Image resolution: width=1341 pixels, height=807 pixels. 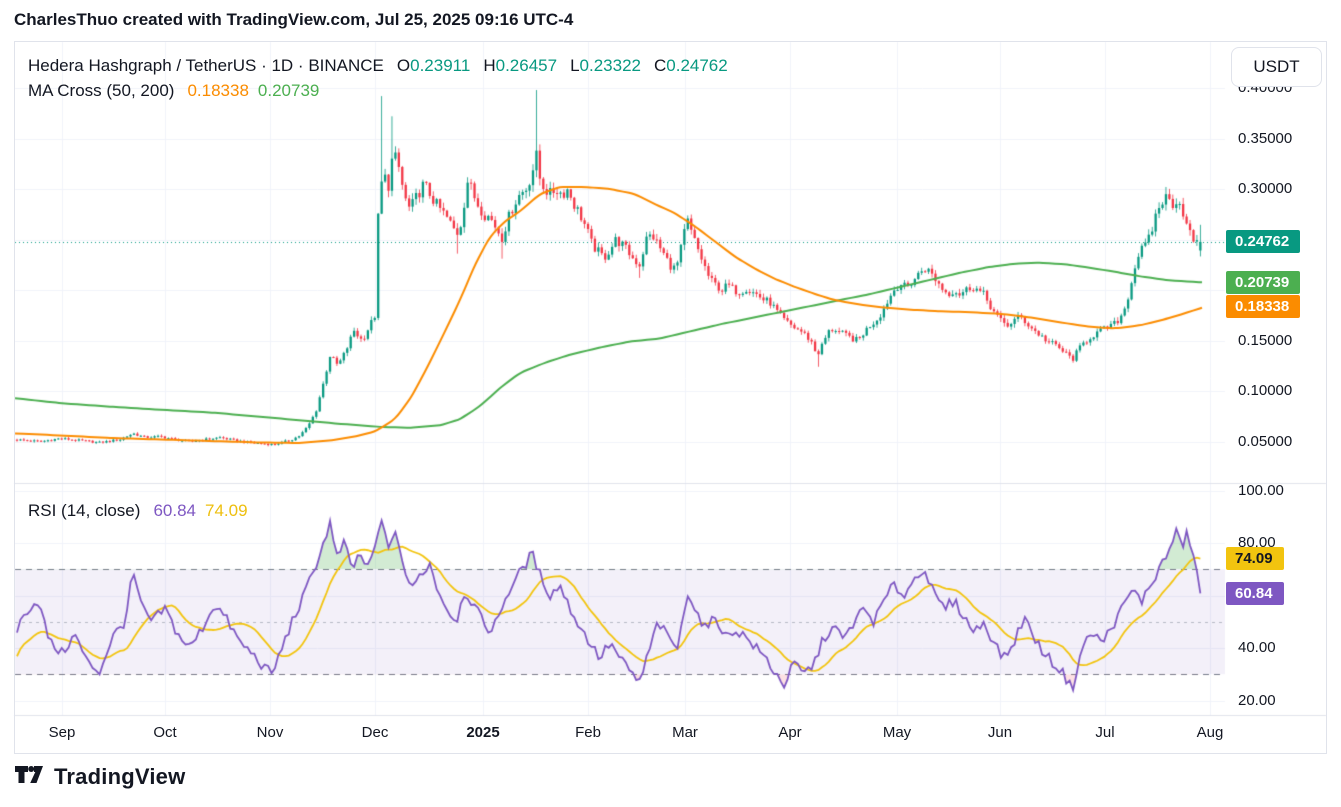 What do you see at coordinates (226, 510) in the screenshot?
I see `rsi-ma-legend-value: 74.09` at bounding box center [226, 510].